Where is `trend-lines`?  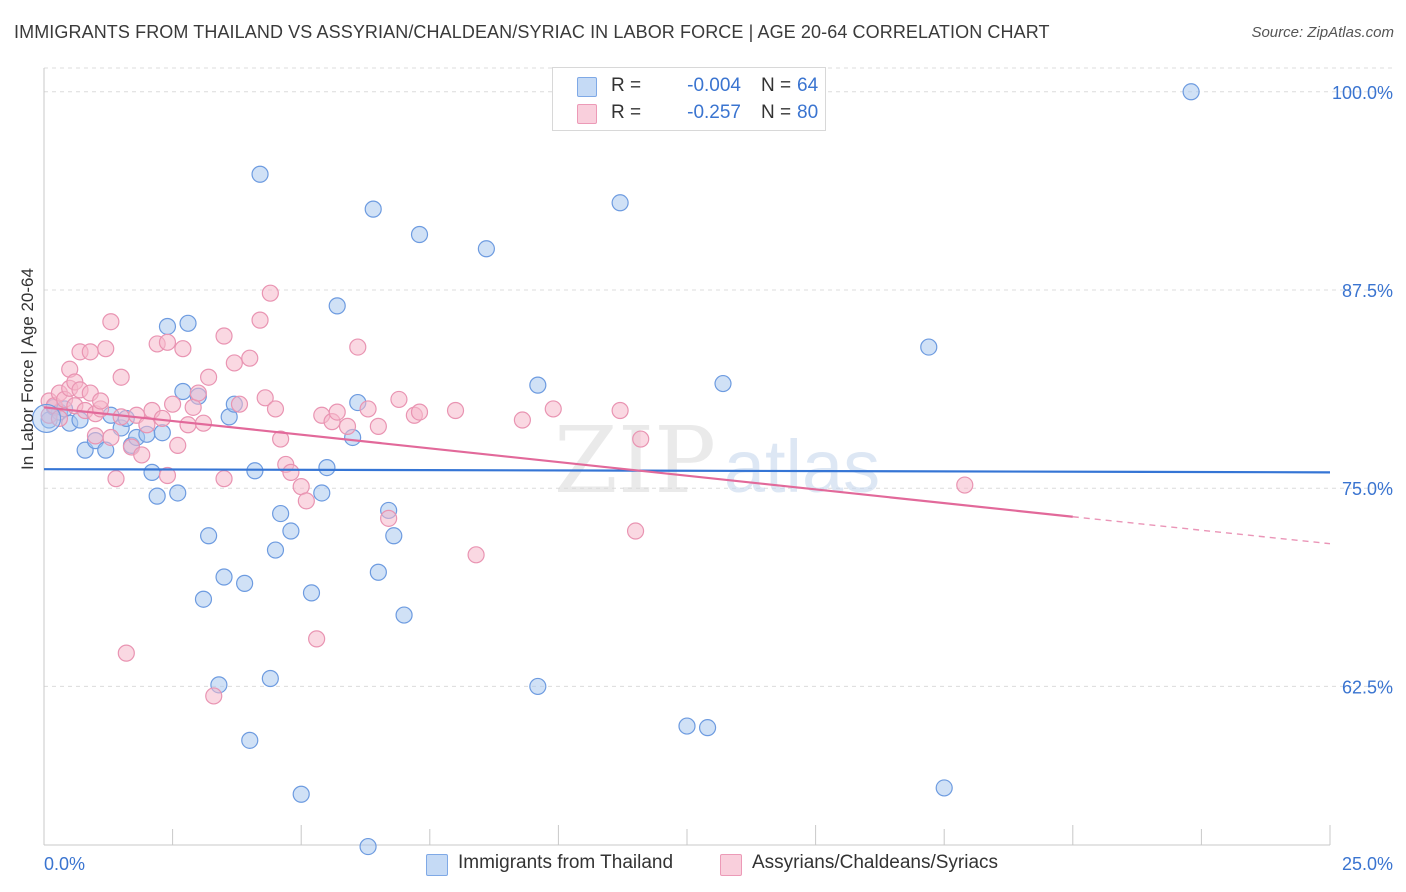
trend-lines is located at coordinates (687, 475).